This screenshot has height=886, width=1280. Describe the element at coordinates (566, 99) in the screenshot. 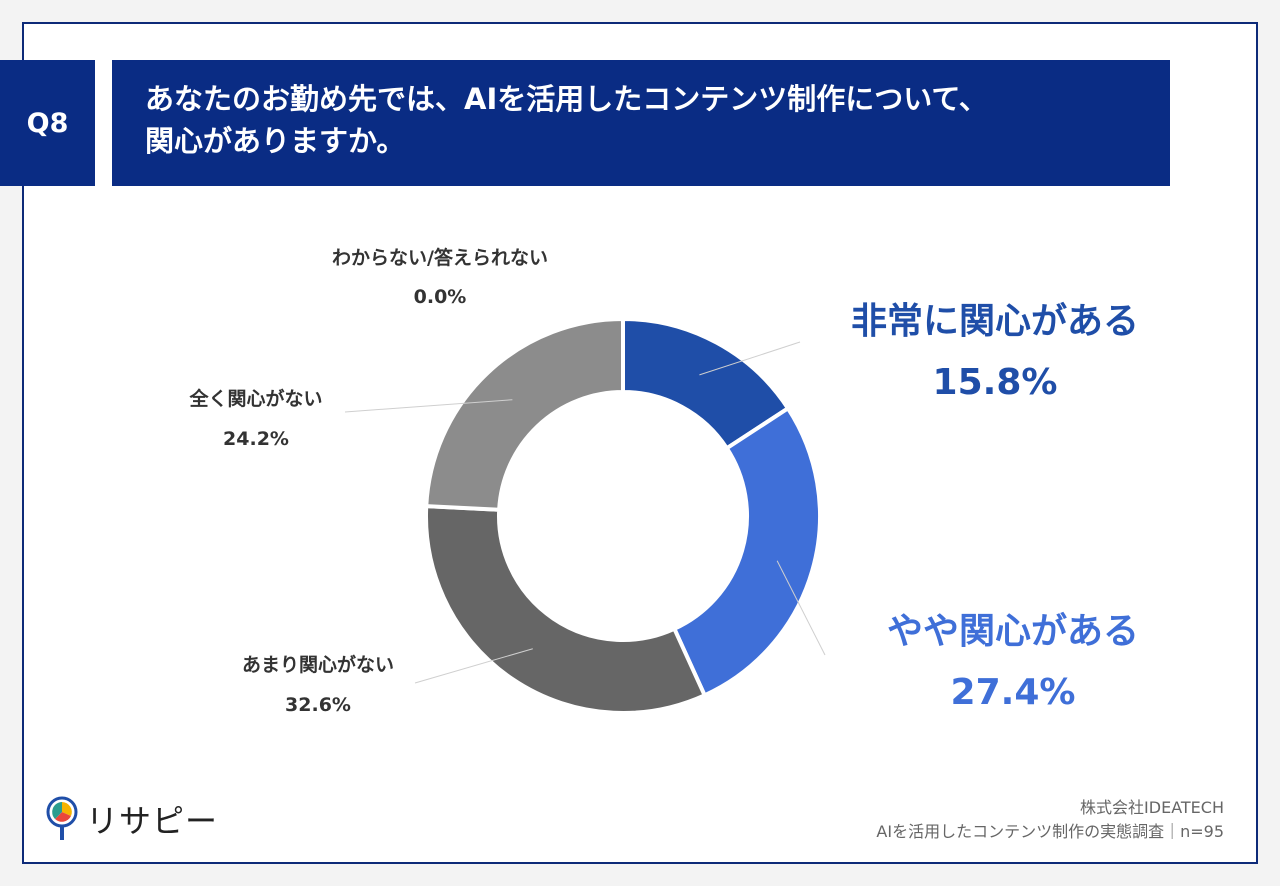

I see `question-text-line1: あなたのお勤め先では、AIを活用したコンテンツ制作について、` at that location.